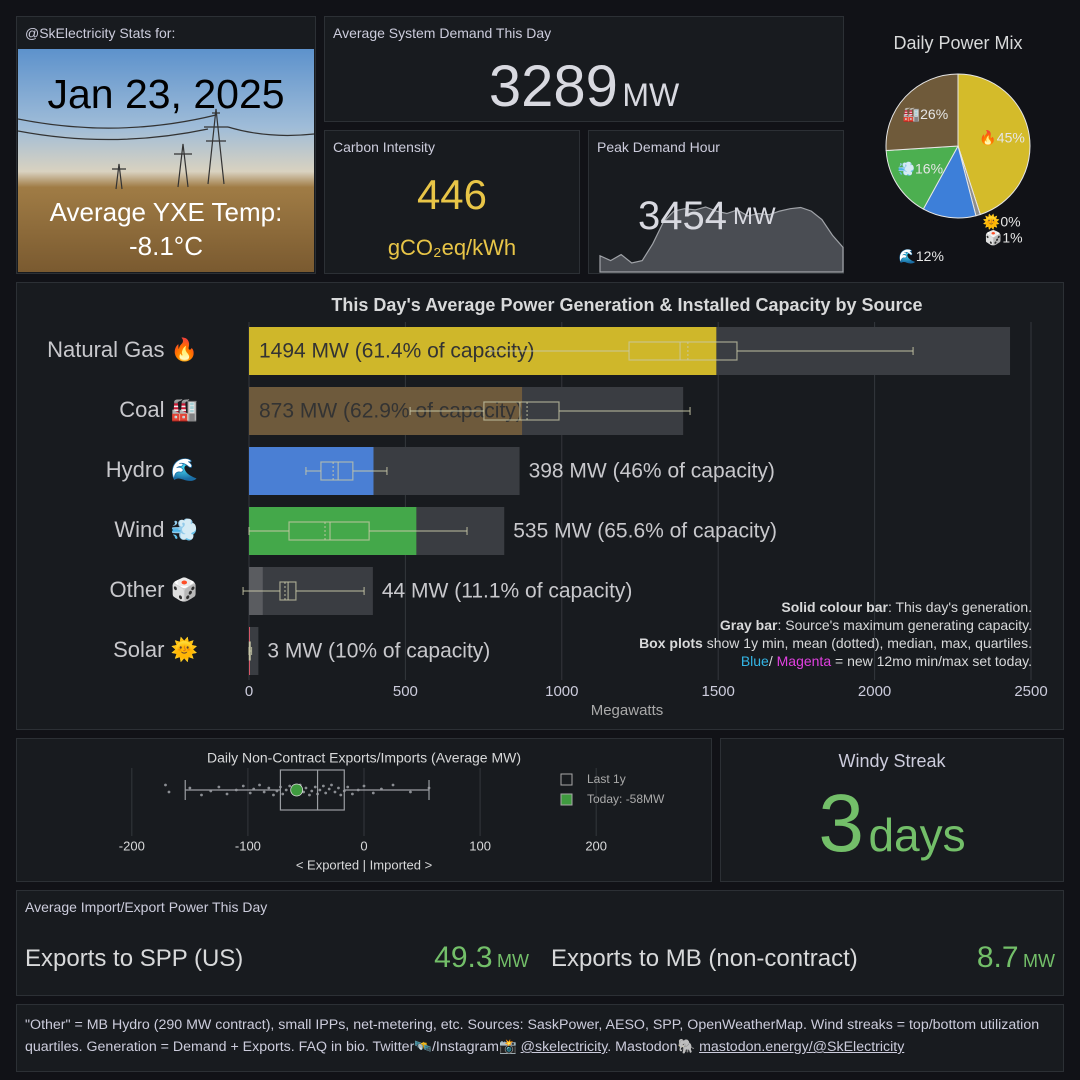 The height and width of the screenshot is (1080, 1080). Describe the element at coordinates (904, 625) in the screenshot. I see `note-part: : Source's maximum generating capacity.` at that location.